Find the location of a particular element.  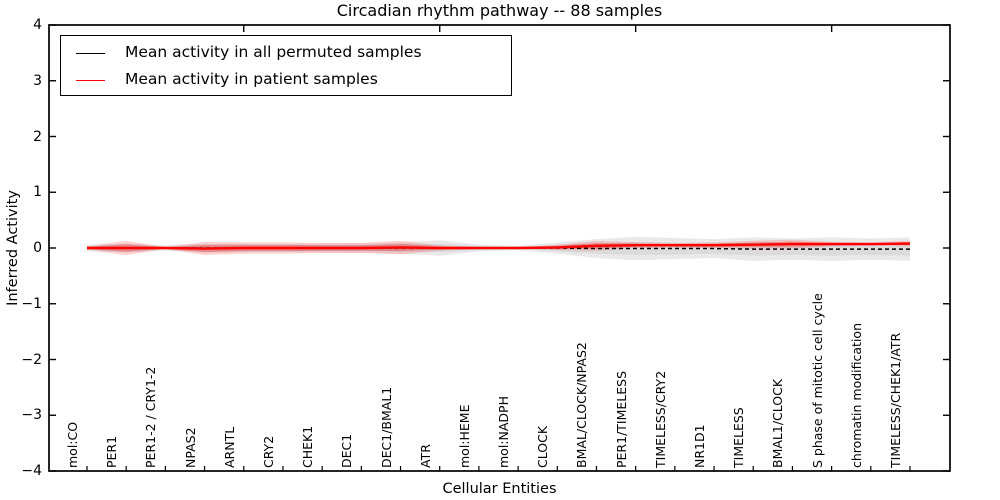

x-tick-label: TIMELESS/CRY2 is located at coordinates (660, 419).